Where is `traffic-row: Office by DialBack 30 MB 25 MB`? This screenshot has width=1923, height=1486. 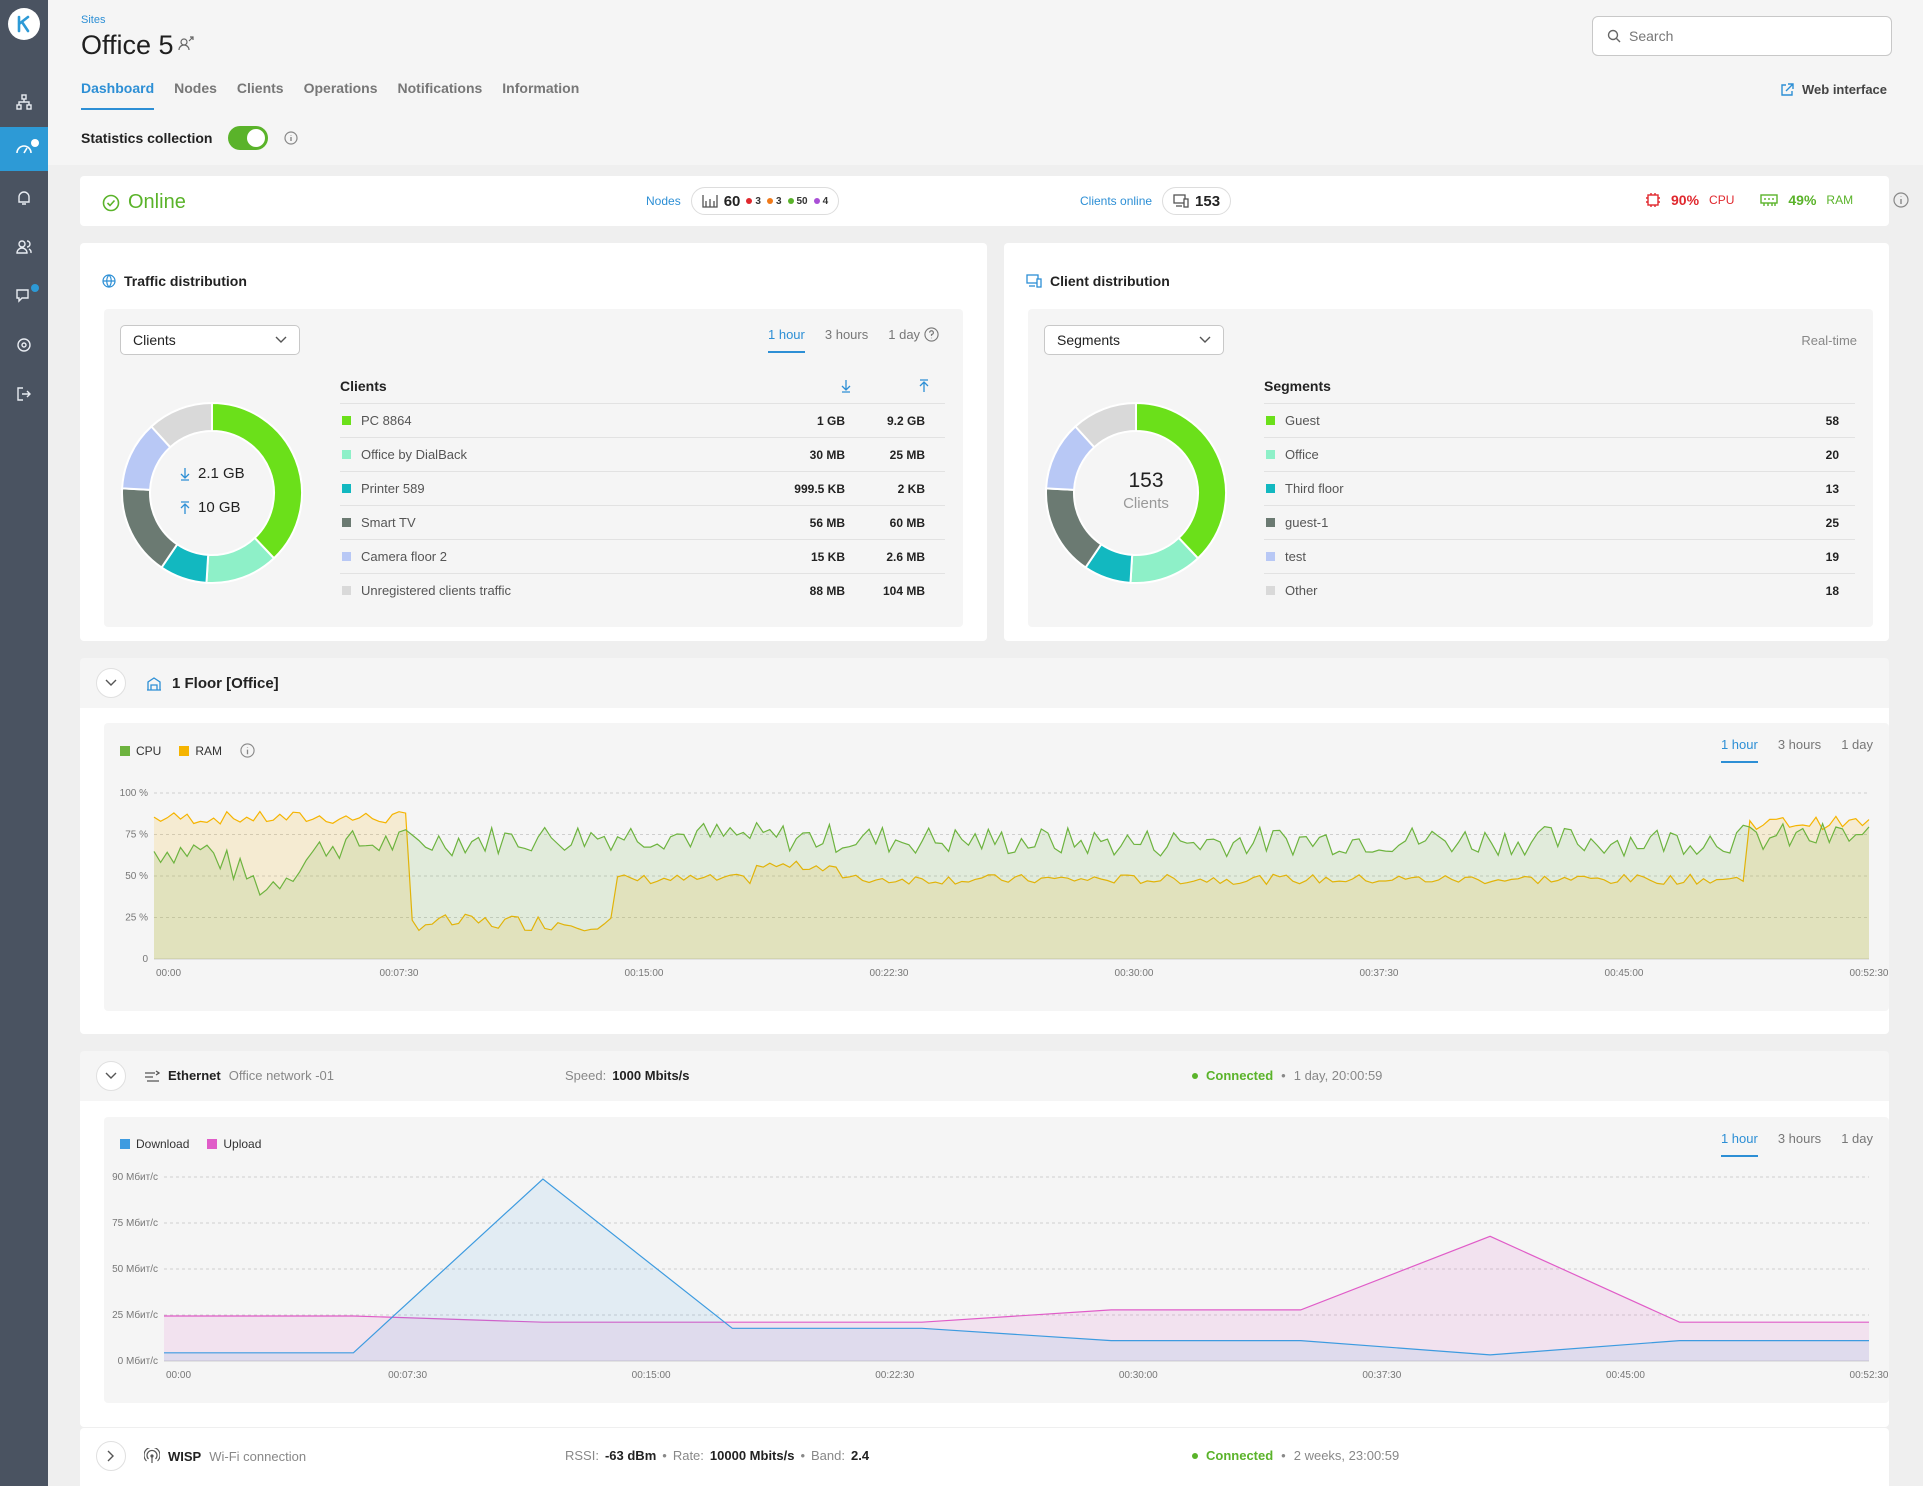
traffic-row: Office by DialBack 30 MB 25 MB is located at coordinates (642, 454).